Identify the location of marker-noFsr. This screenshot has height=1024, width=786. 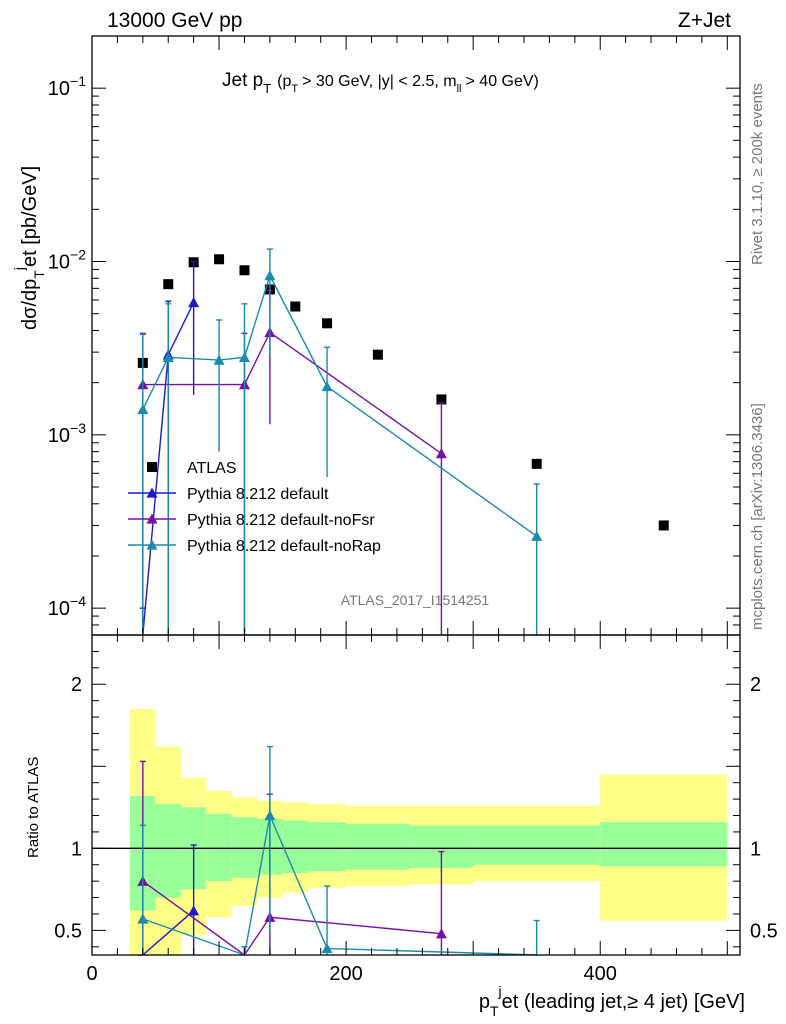
(441, 453).